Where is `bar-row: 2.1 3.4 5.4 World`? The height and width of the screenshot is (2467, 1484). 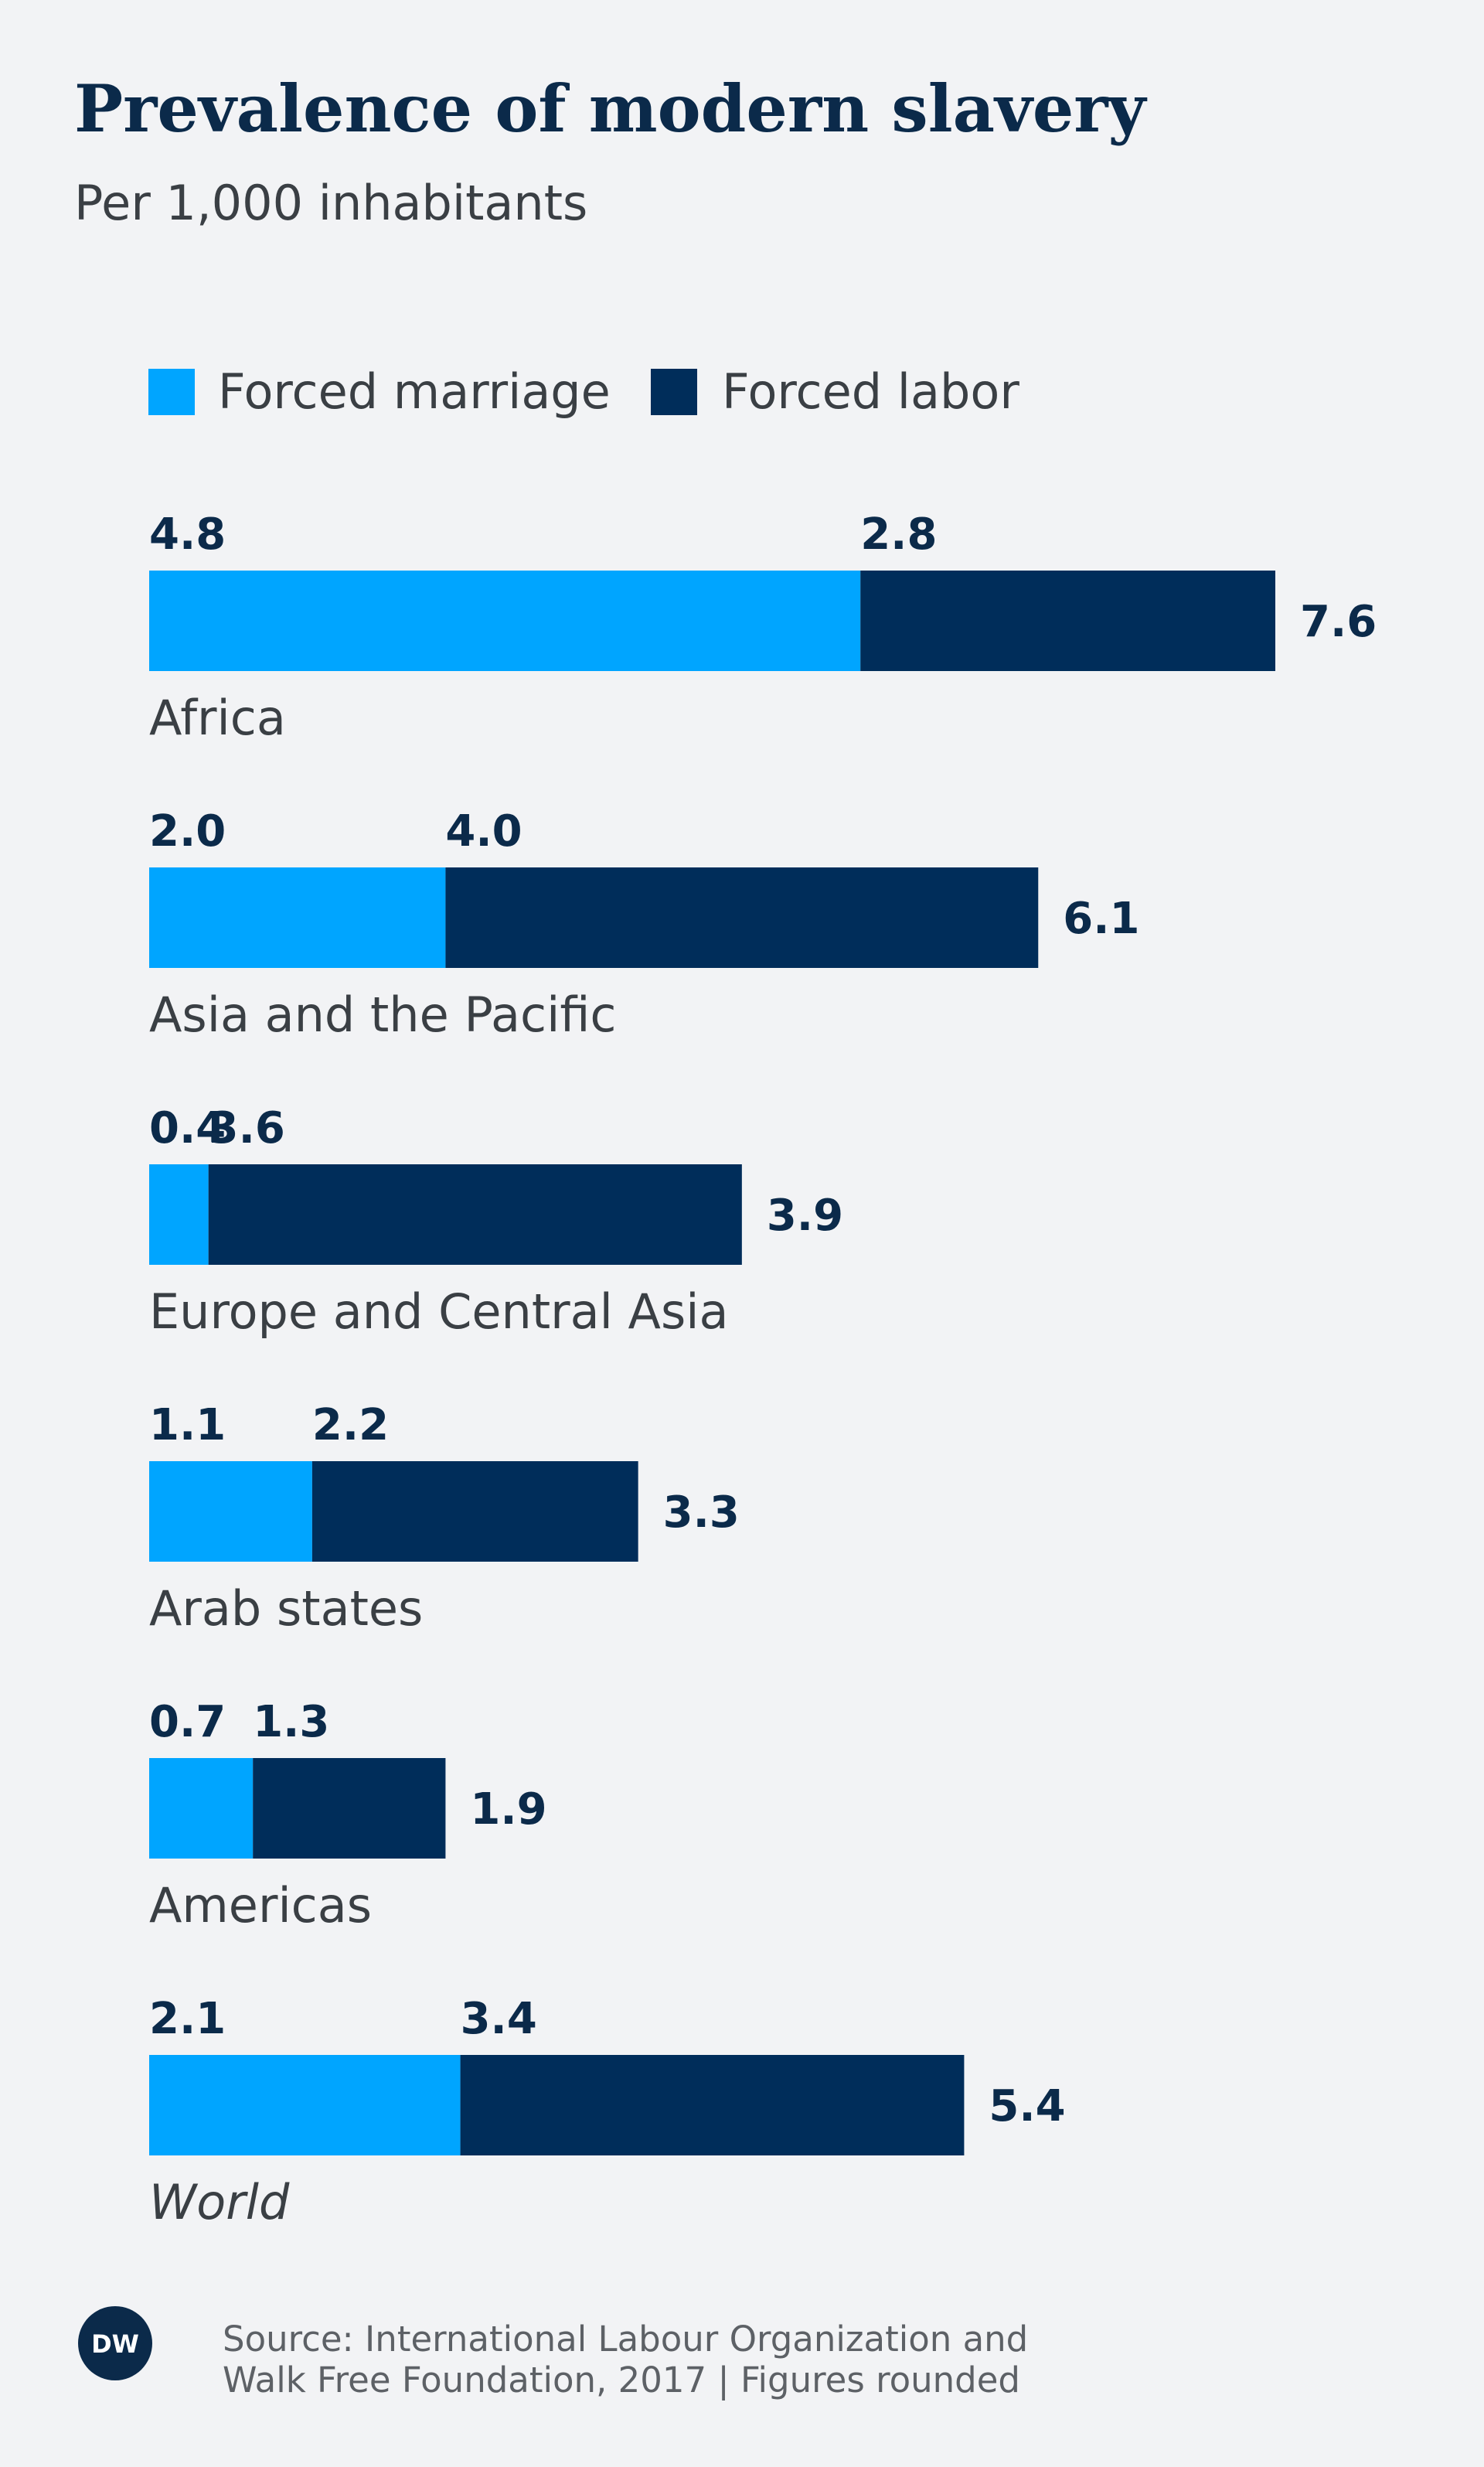
bar-row: 2.1 3.4 5.4 World is located at coordinates (607, 2112).